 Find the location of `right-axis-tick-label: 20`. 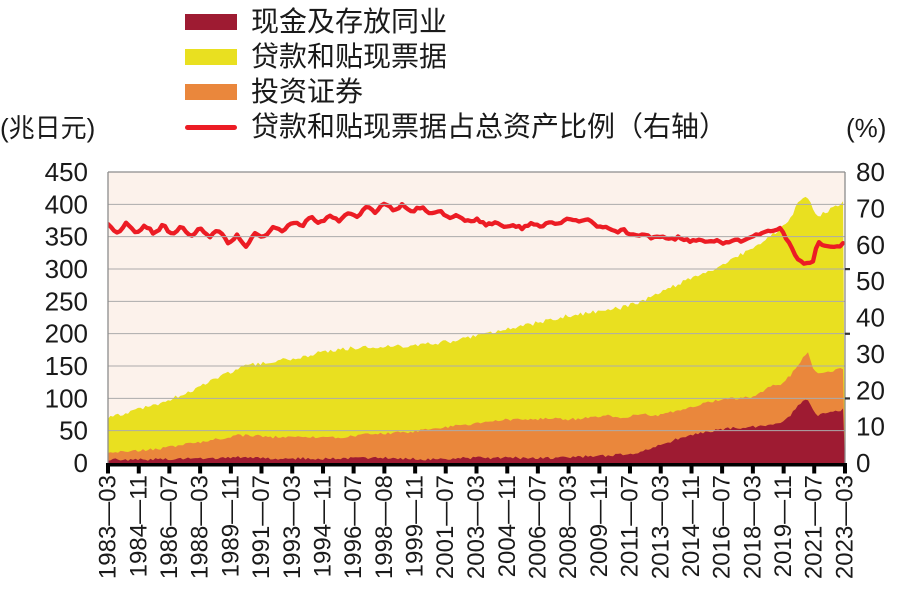

right-axis-tick-label: 20 is located at coordinates (870, 390).